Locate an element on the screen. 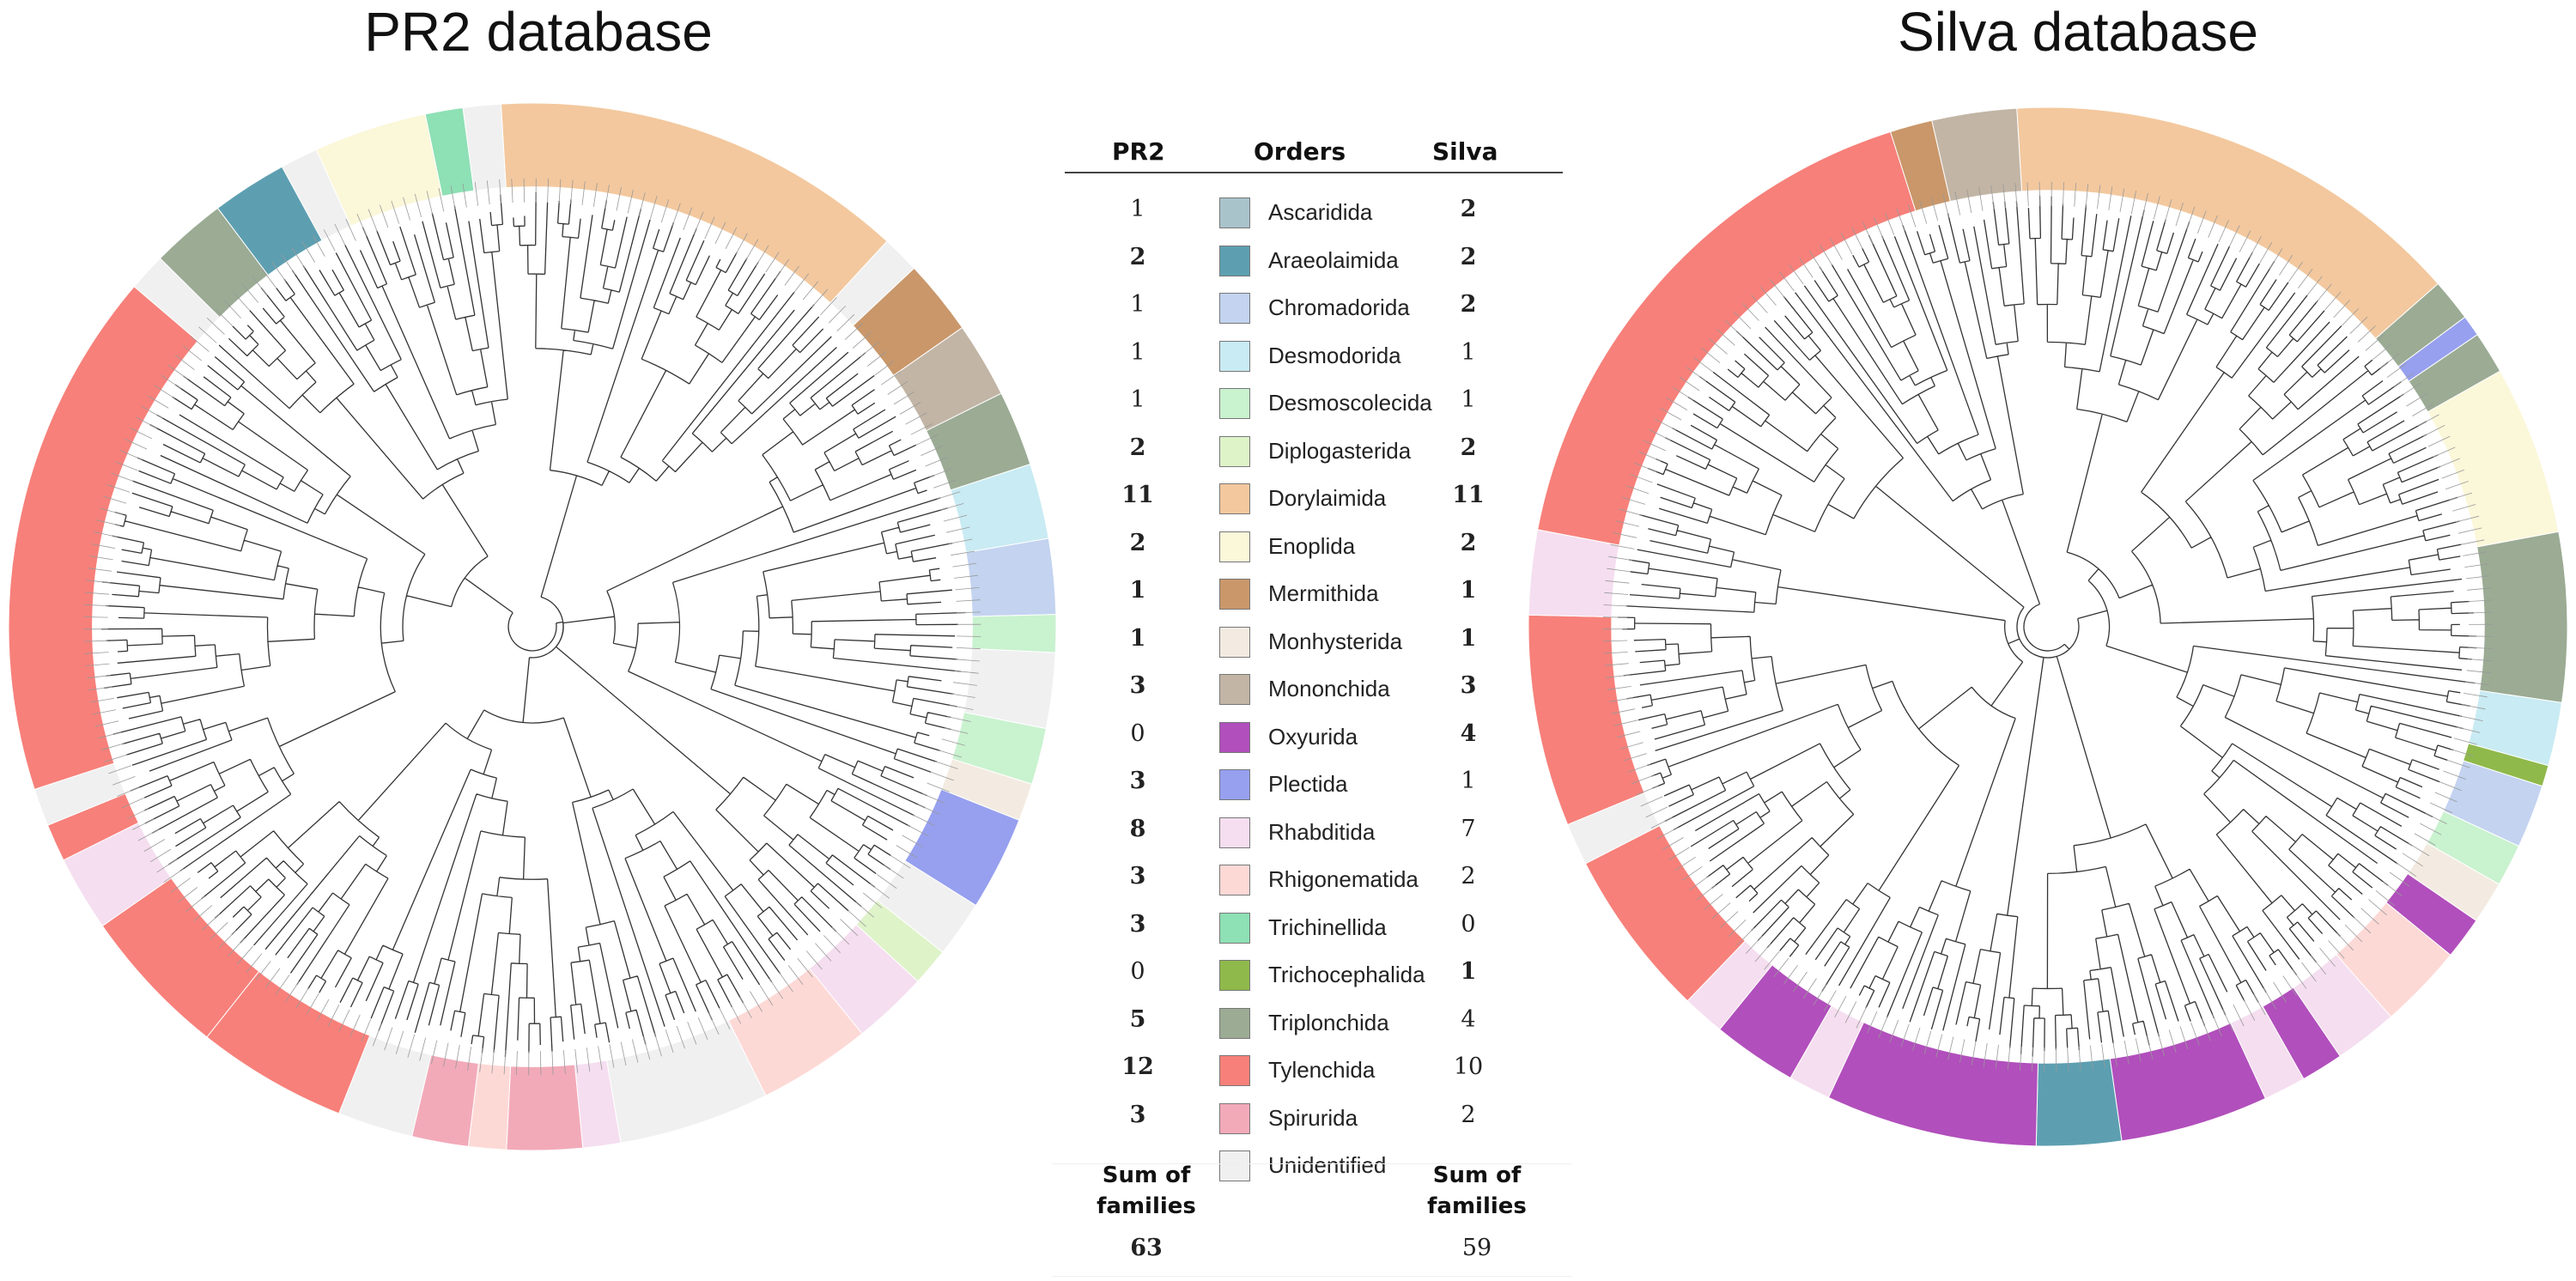 This screenshot has width=2576, height=1281. ring-segment-desmoscolecida is located at coordinates (1014, 633).